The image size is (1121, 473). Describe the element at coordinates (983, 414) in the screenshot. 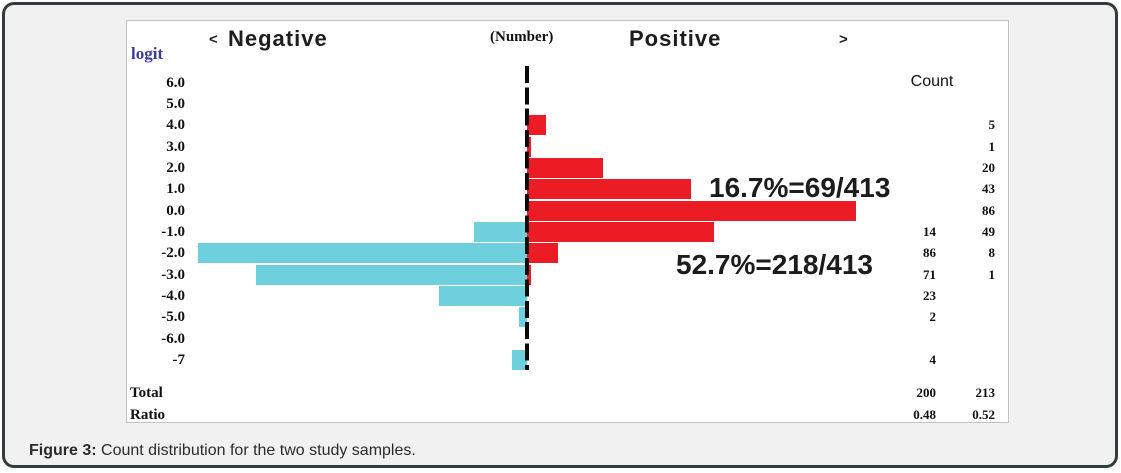

I see `summary-positive-value: 0.52` at that location.